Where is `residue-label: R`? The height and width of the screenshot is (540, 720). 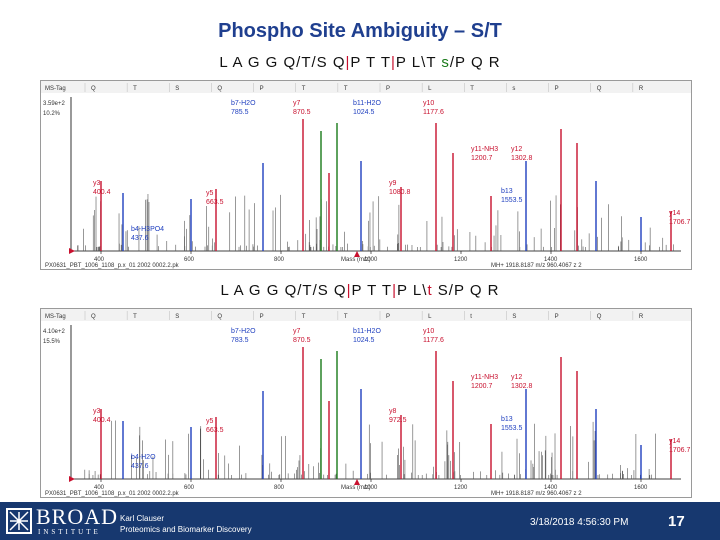 residue-label: R is located at coordinates (641, 89).